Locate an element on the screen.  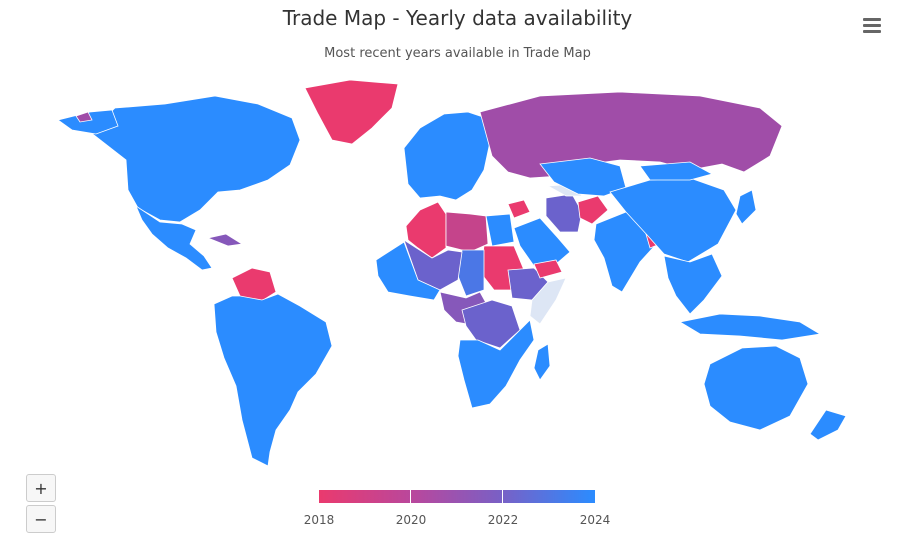
region-greenland is located at coordinates (351, 112).